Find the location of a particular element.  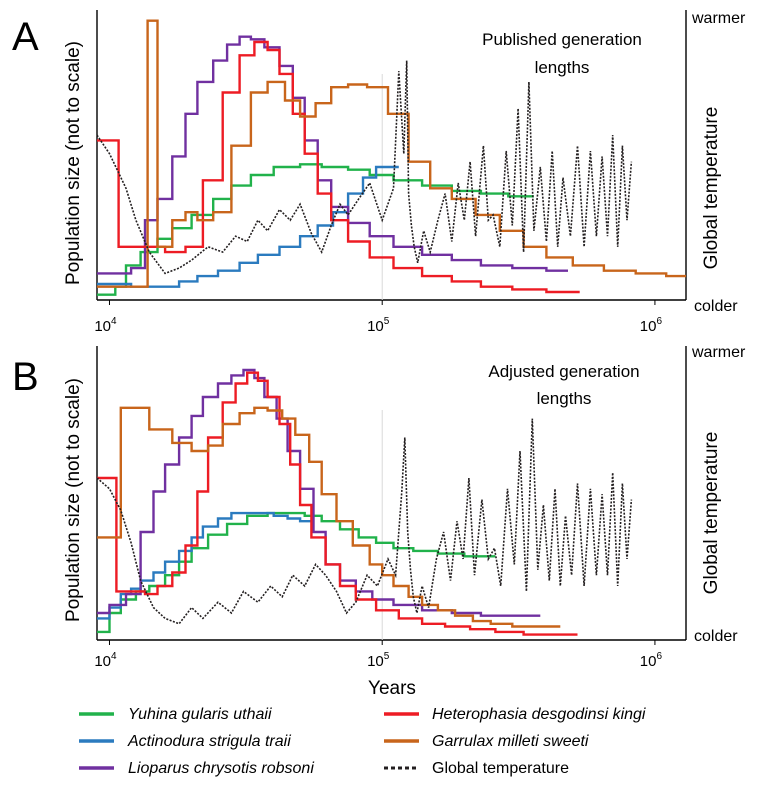

legend-label-actinodura: Actinodura strigula traii is located at coordinates (209, 741).